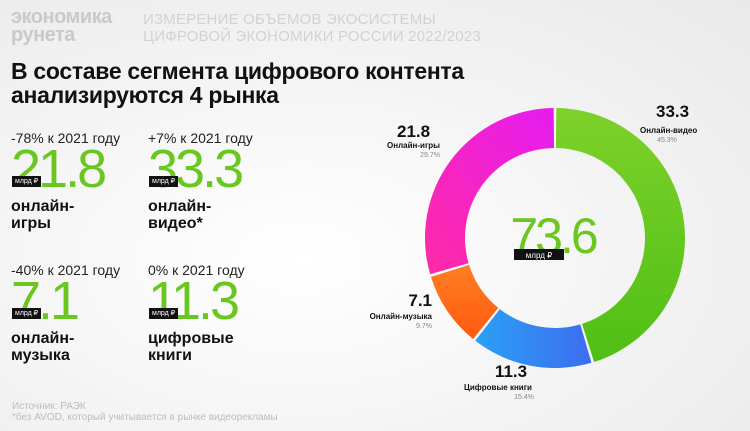 This screenshot has height=431, width=750. I want to click on slice-label-share-games: 29.7%, so click(430, 155).